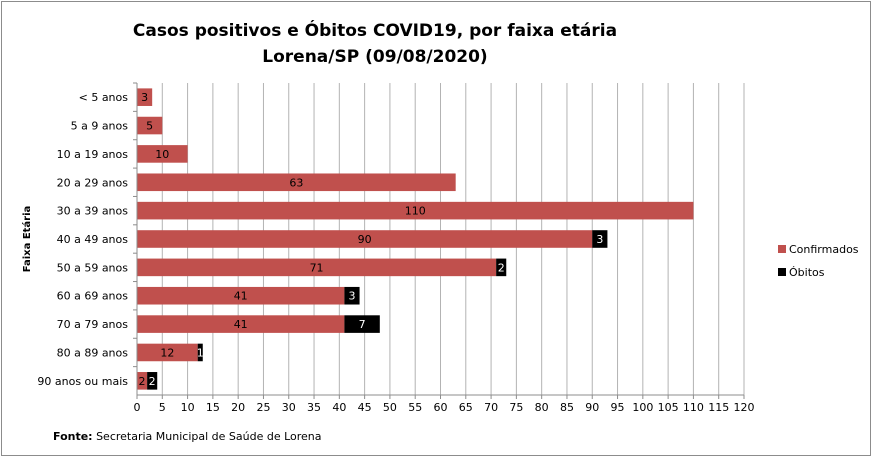  What do you see at coordinates (93, 154) in the screenshot?
I see `y-tick-label: 10 a 19 anos` at bounding box center [93, 154].